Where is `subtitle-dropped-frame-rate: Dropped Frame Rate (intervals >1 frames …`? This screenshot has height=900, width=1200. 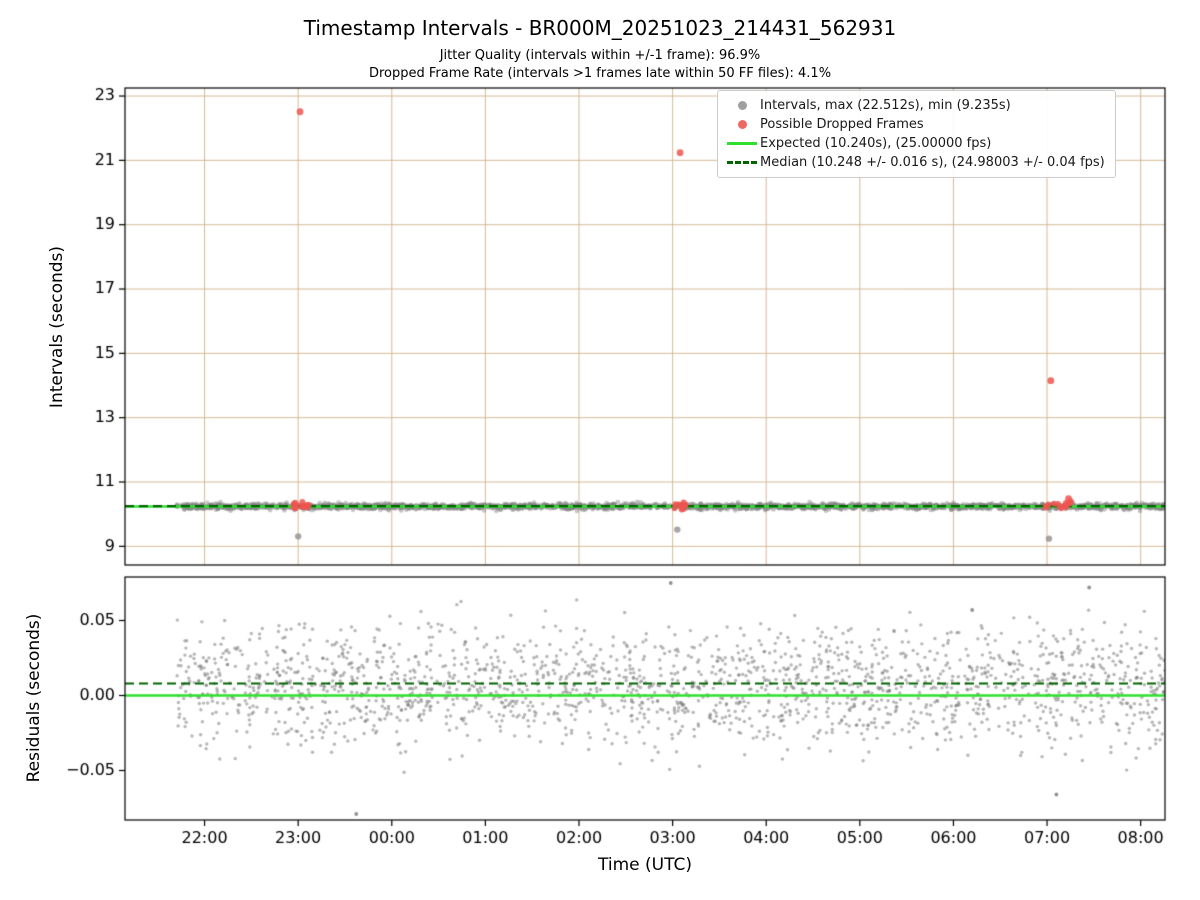 subtitle-dropped-frame-rate: Dropped Frame Rate (intervals >1 frames … is located at coordinates (600, 73).